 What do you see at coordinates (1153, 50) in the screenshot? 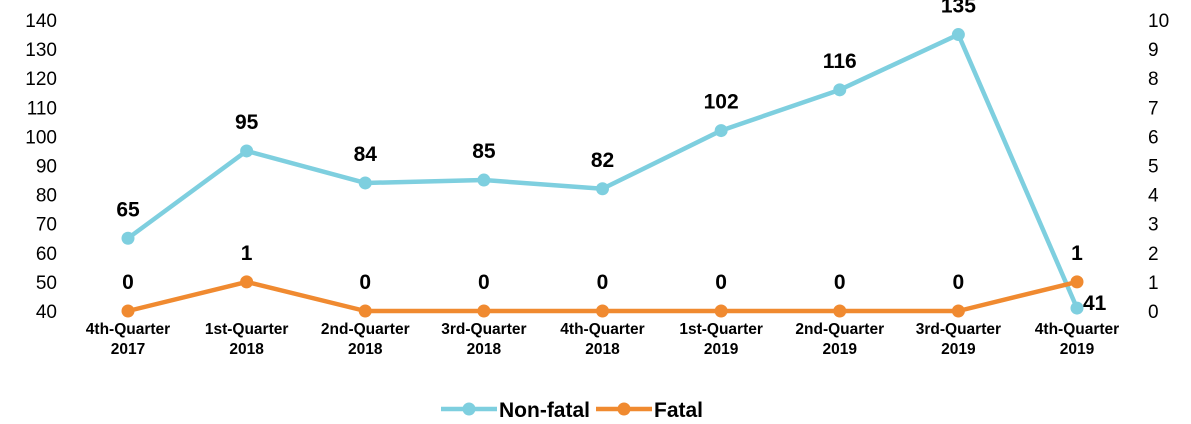
I see `right-tick-label: 9` at bounding box center [1153, 50].